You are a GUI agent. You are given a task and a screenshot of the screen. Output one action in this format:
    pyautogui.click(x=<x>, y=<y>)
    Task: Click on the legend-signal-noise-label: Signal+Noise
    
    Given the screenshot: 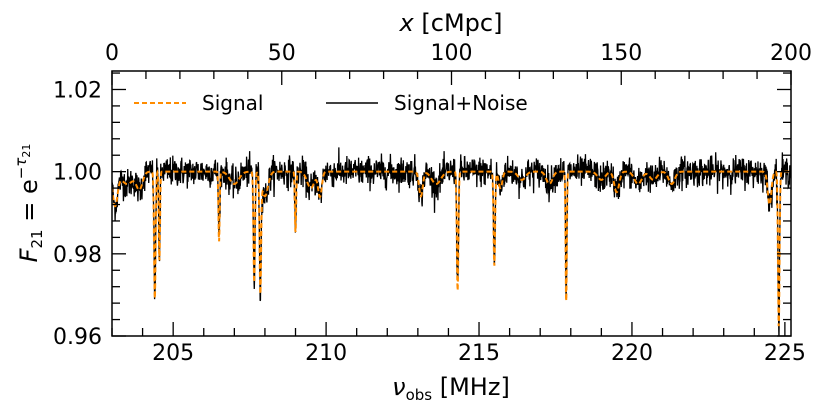 What is the action you would take?
    pyautogui.click(x=461, y=103)
    